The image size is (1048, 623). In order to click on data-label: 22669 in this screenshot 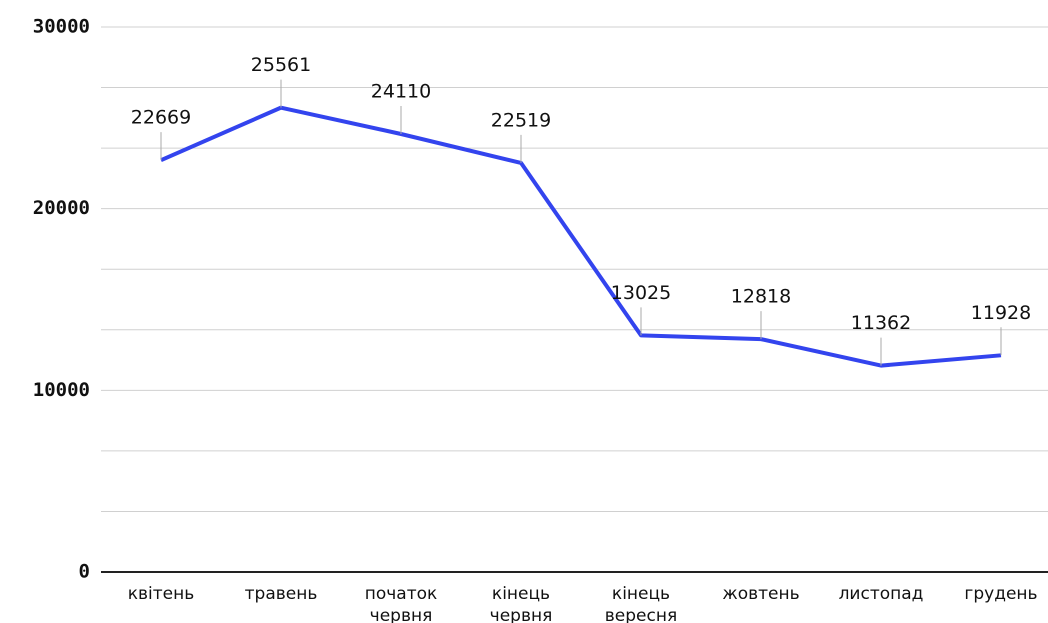, I will do `click(161, 118)`.